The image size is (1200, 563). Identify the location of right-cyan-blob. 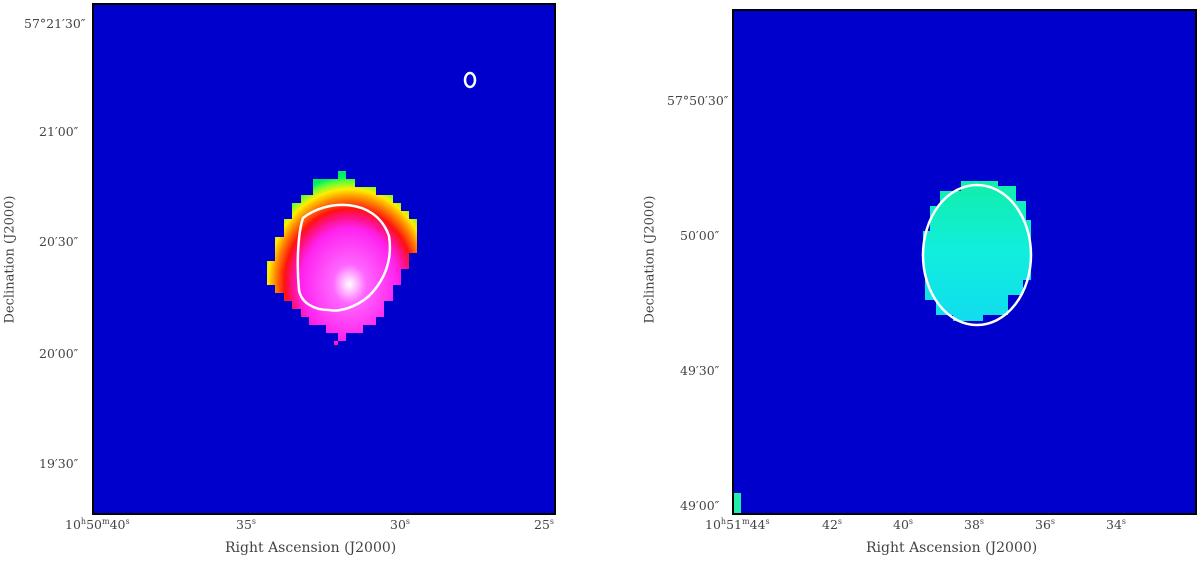
(977, 251).